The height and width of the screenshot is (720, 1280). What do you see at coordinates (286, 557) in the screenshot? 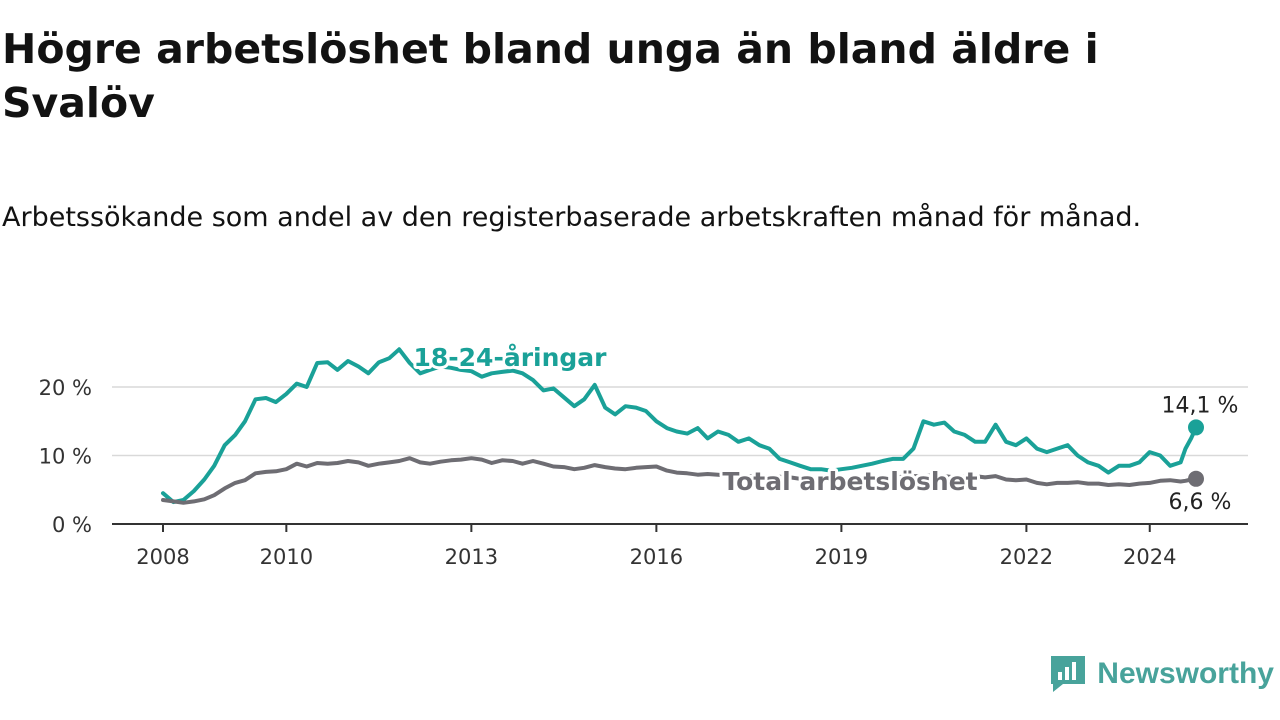
I see `x-tick-label: 2010` at bounding box center [286, 557].